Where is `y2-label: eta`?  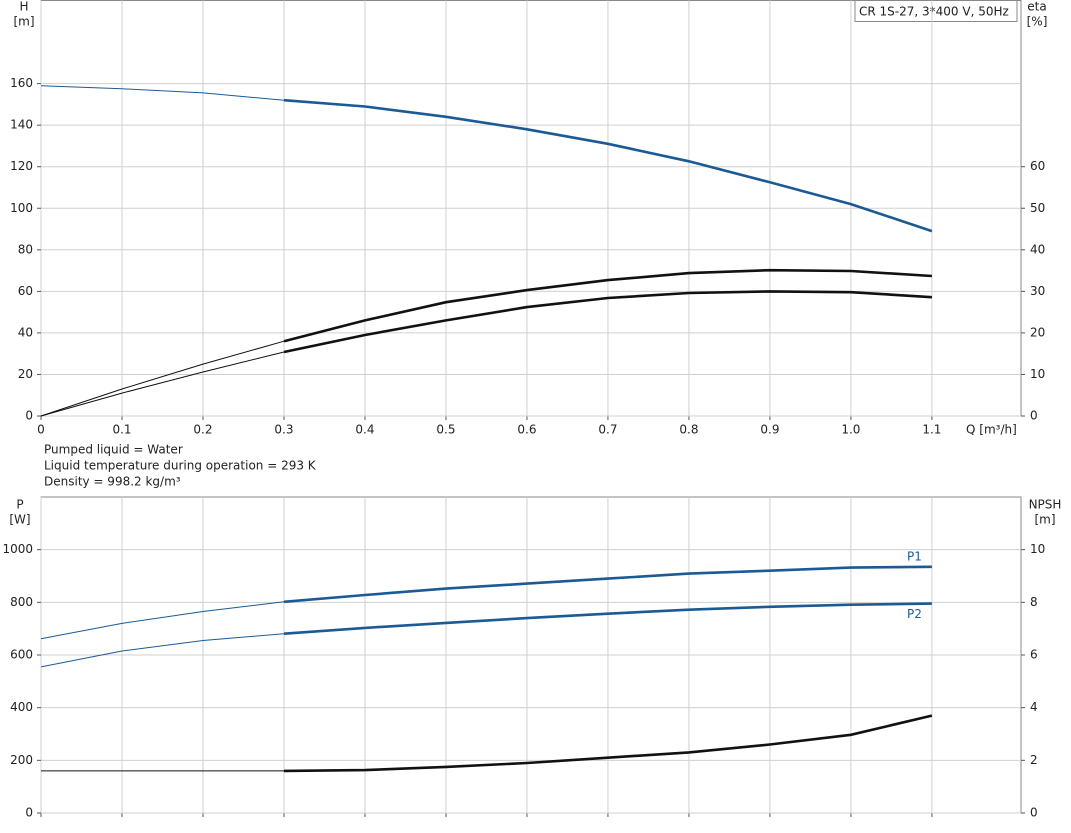 y2-label: eta is located at coordinates (1036, 7).